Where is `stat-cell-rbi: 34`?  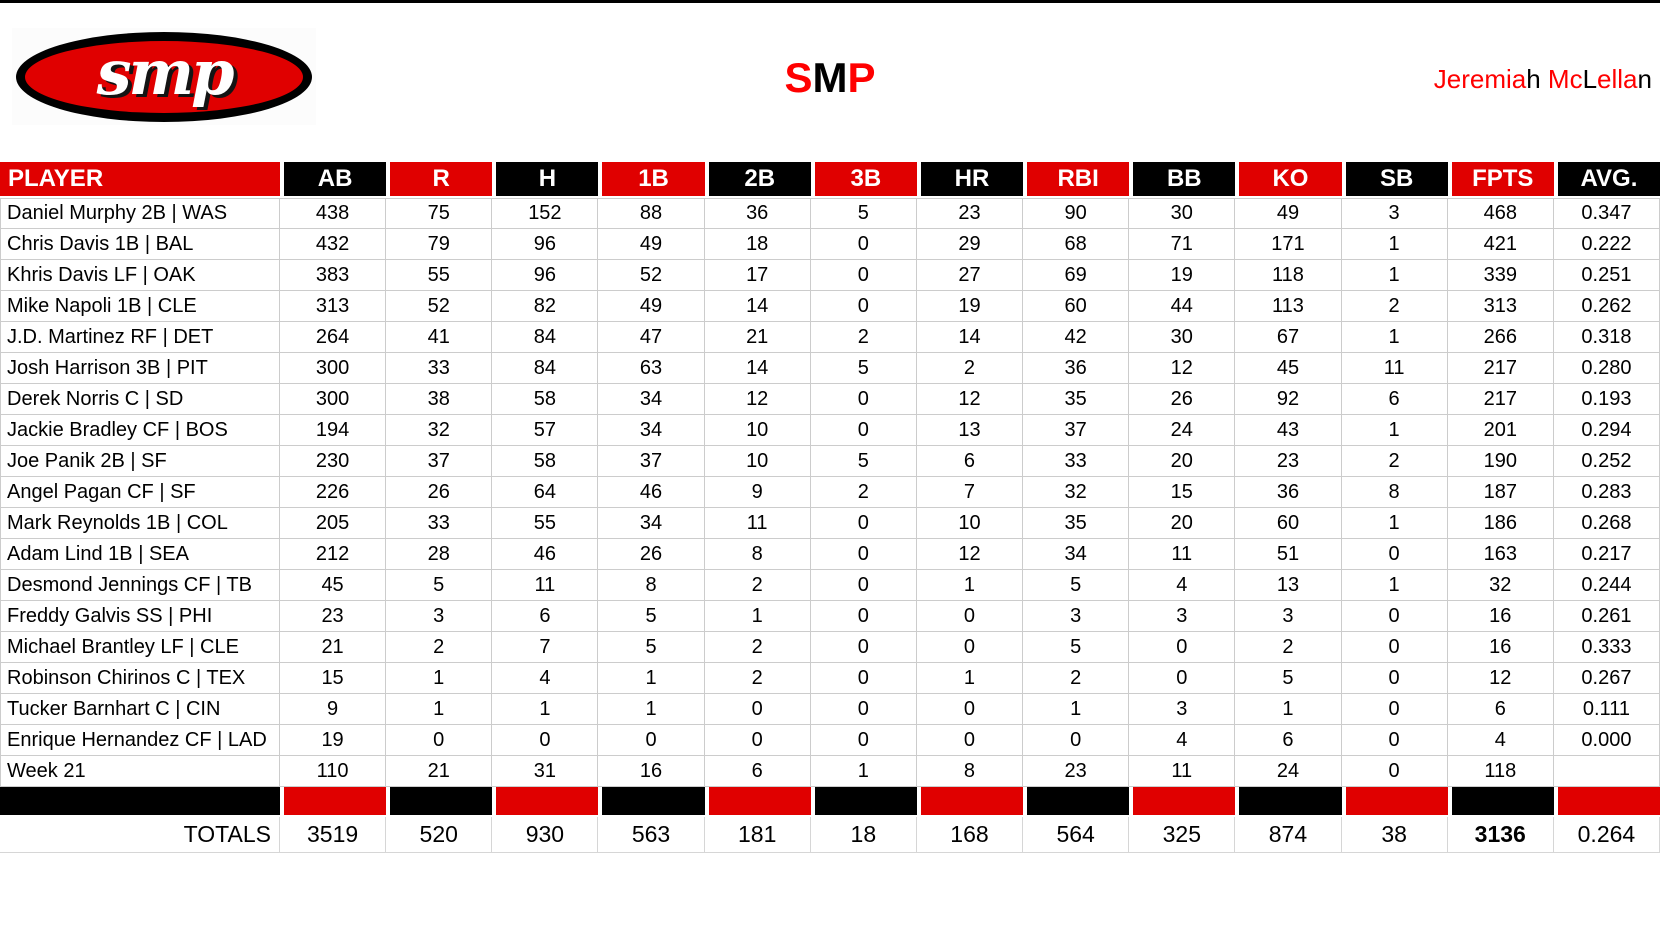
stat-cell-rbi: 34 is located at coordinates (1076, 554).